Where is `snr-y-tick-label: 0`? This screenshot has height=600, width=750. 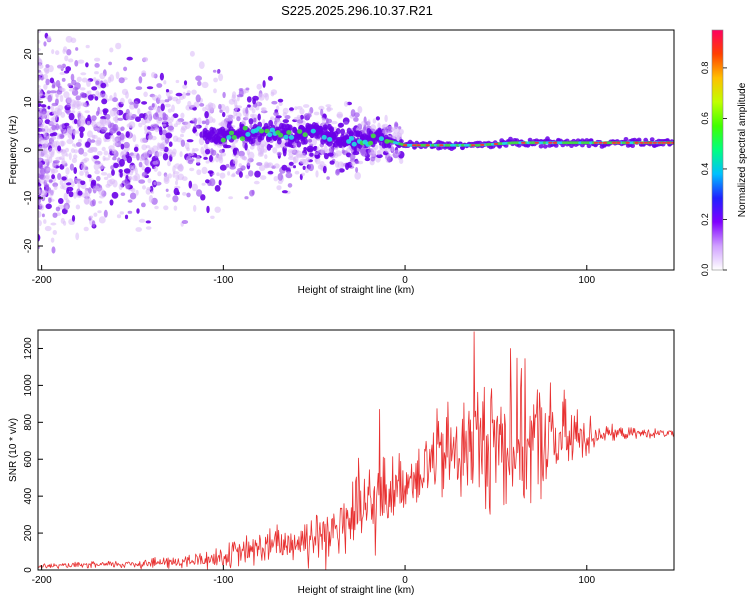
snr-y-tick-label: 0 is located at coordinates (28, 570).